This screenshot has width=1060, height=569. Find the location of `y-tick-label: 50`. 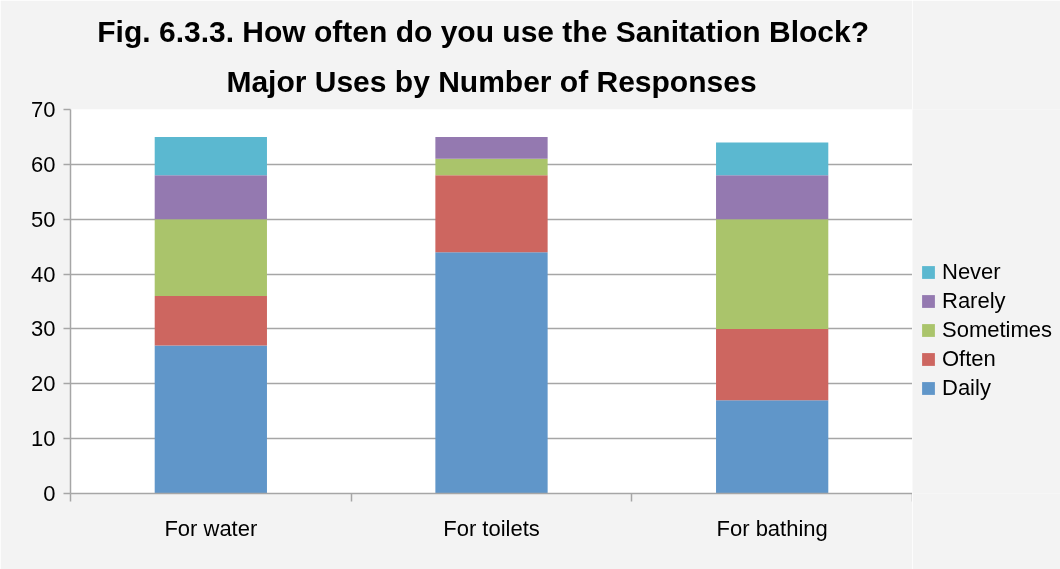

y-tick-label: 50 is located at coordinates (43, 219).